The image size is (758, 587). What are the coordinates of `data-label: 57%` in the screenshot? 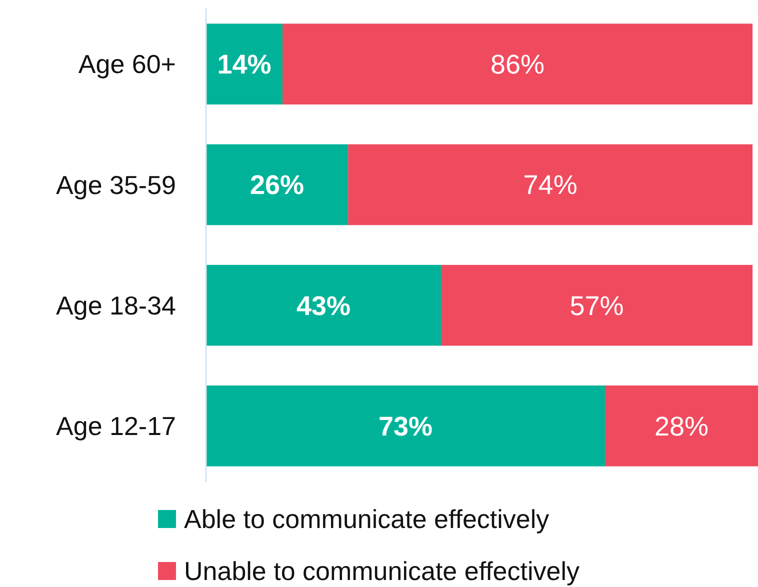 It's located at (597, 305).